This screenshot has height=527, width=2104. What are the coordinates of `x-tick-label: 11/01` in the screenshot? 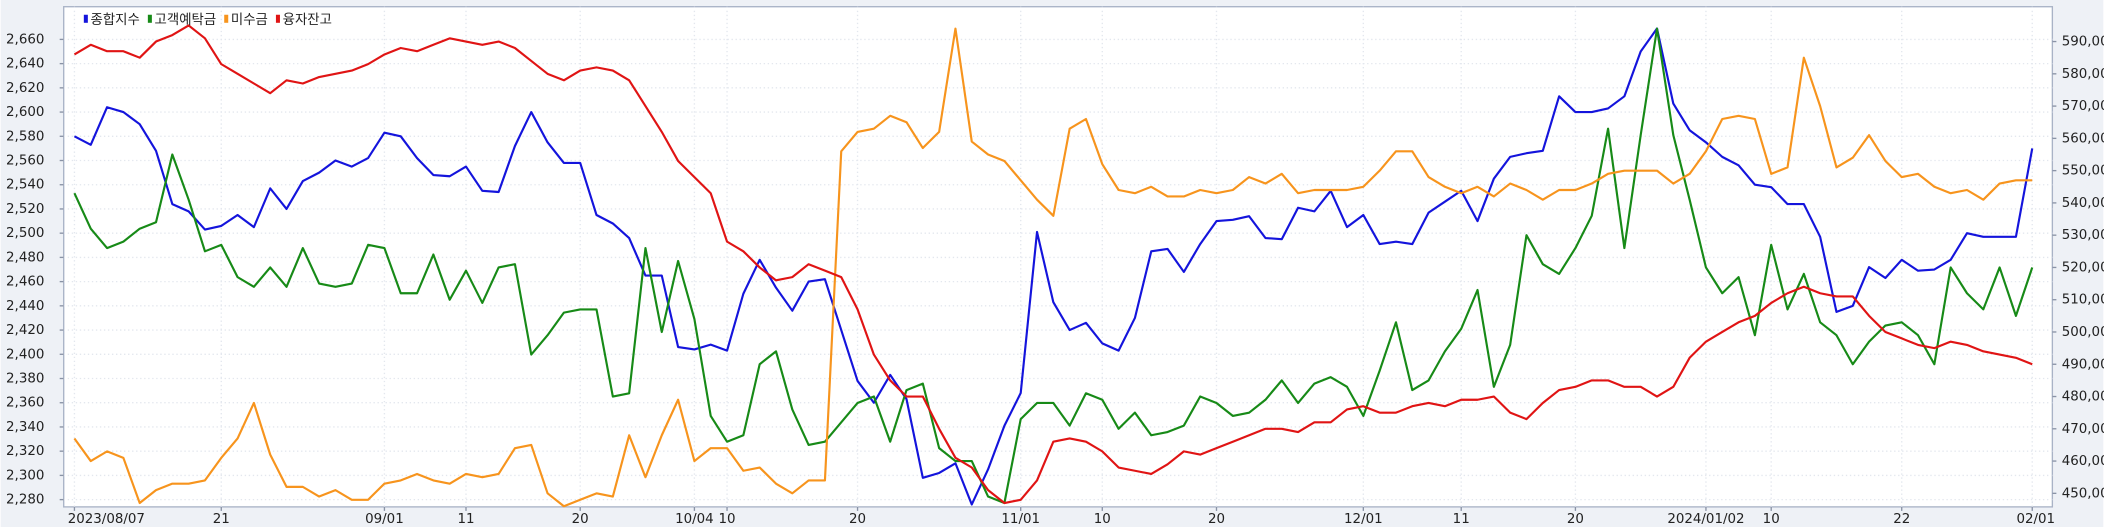 It's located at (1020, 519).